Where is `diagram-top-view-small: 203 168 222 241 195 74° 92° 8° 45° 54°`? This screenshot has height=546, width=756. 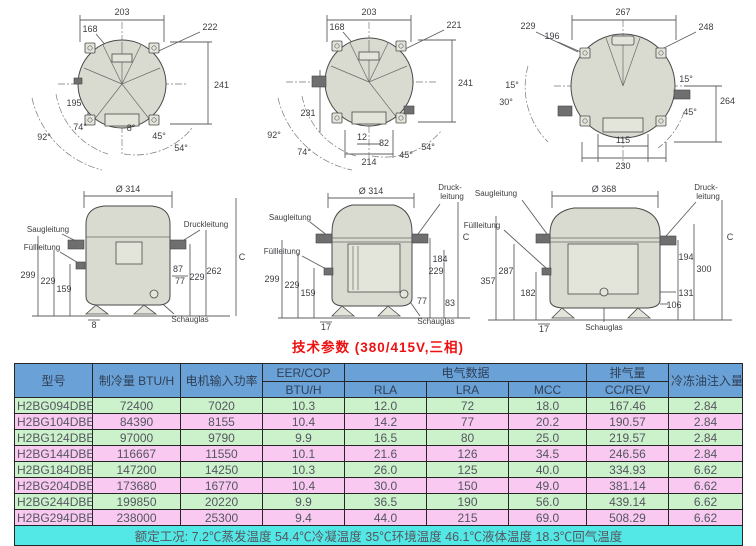
diagram-top-view-small: 203 168 222 241 195 74° 92° 8° 45° 54° is located at coordinates (130, 89).